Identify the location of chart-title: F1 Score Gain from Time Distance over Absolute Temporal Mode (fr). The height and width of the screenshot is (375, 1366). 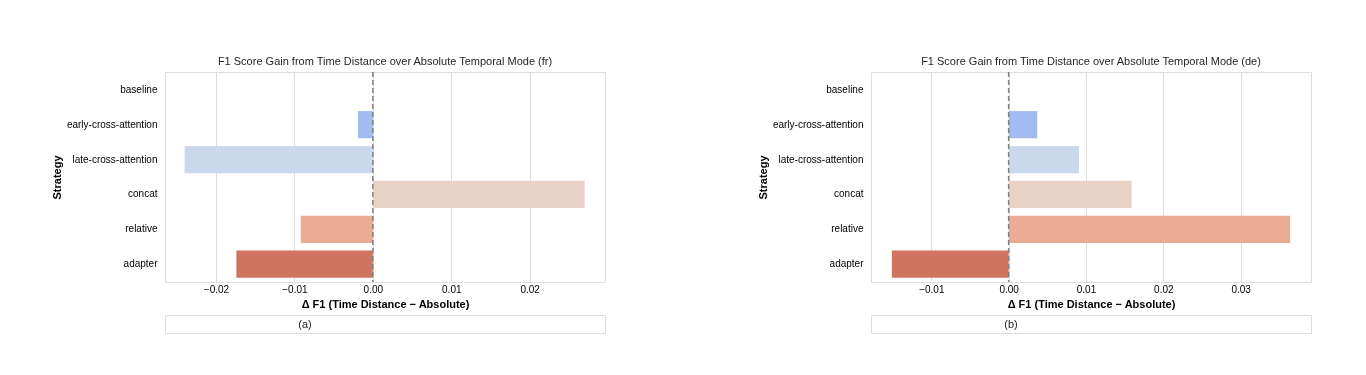
(385, 61).